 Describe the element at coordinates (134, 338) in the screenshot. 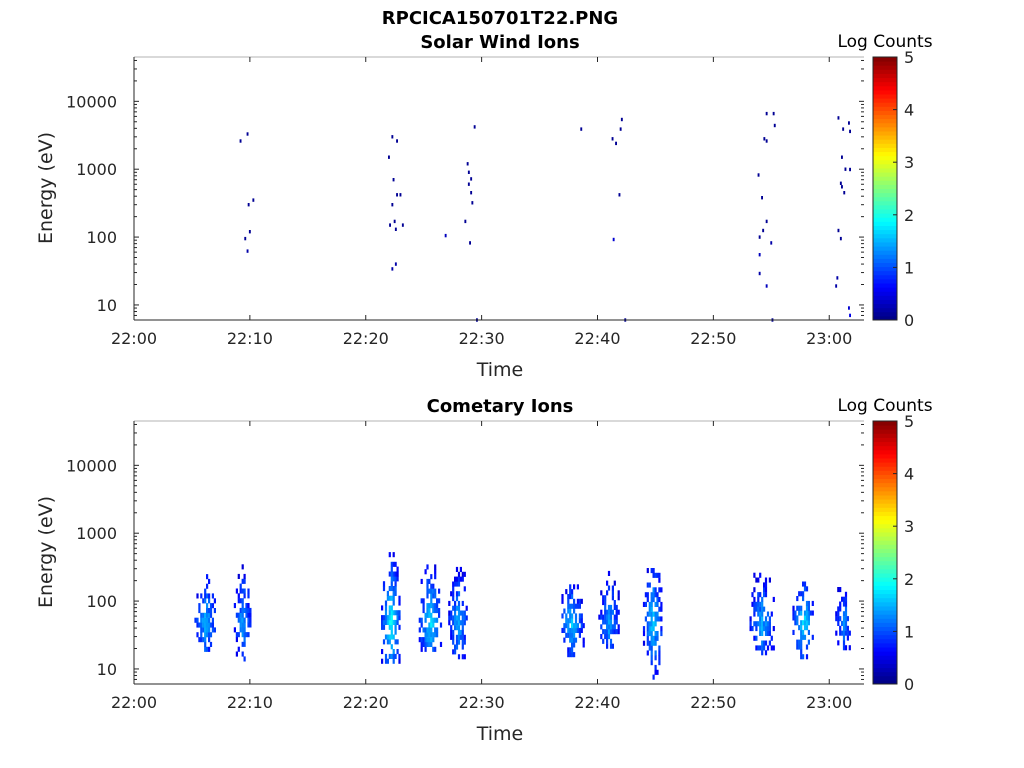

I see `x-tick-label: 22:00` at that location.